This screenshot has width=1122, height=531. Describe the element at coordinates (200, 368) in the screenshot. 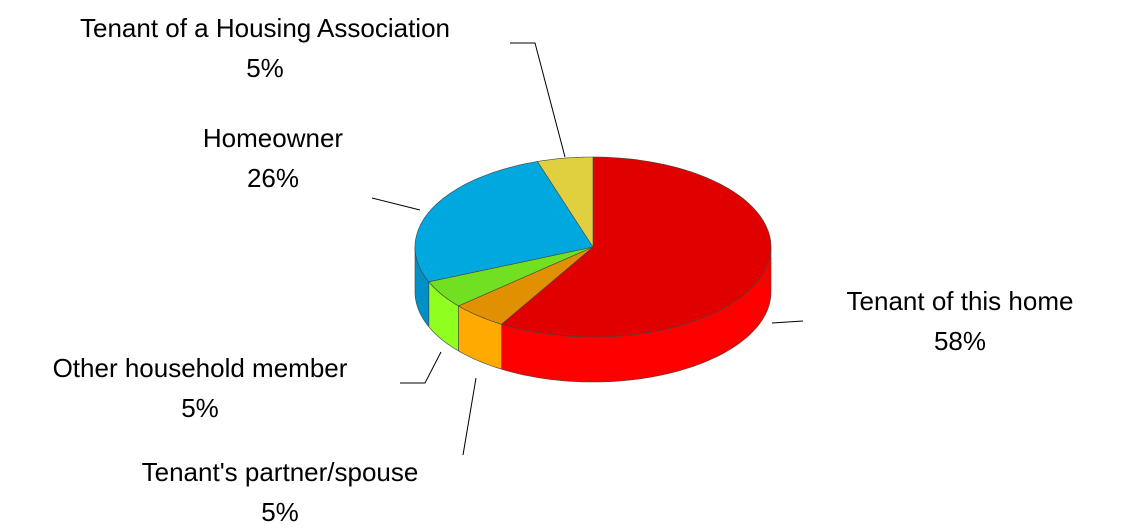

I see `slice-label: Other household member` at that location.